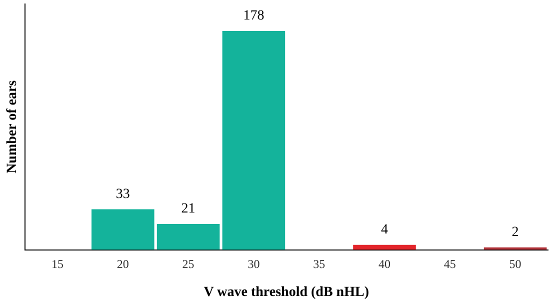 The width and height of the screenshot is (550, 305). What do you see at coordinates (253, 16) in the screenshot?
I see `data-label: 178` at bounding box center [253, 16].